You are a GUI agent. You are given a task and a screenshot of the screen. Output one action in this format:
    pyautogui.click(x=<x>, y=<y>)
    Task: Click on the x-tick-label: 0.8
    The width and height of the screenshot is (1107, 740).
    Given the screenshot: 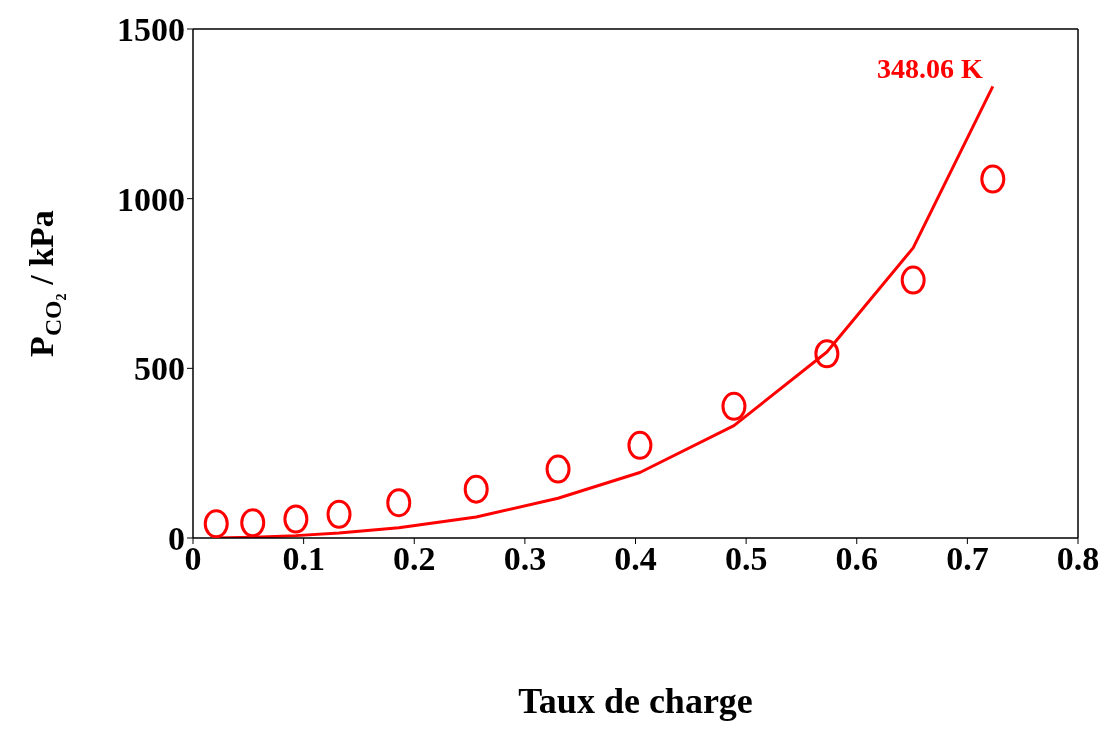 What is the action you would take?
    pyautogui.click(x=1078, y=559)
    